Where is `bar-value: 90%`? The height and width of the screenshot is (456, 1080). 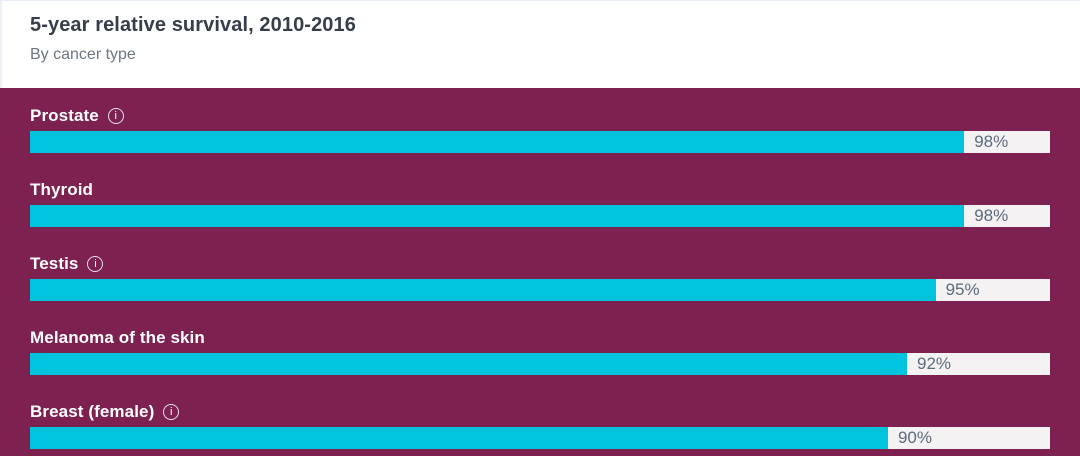 bar-value: 90% is located at coordinates (914, 437).